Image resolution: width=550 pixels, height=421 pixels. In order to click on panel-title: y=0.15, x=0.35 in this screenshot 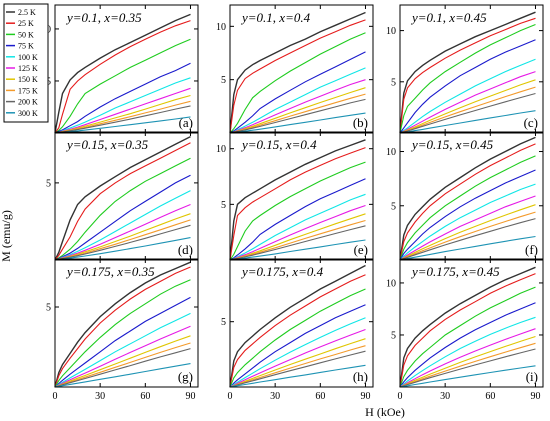, I will do `click(107, 144)`.